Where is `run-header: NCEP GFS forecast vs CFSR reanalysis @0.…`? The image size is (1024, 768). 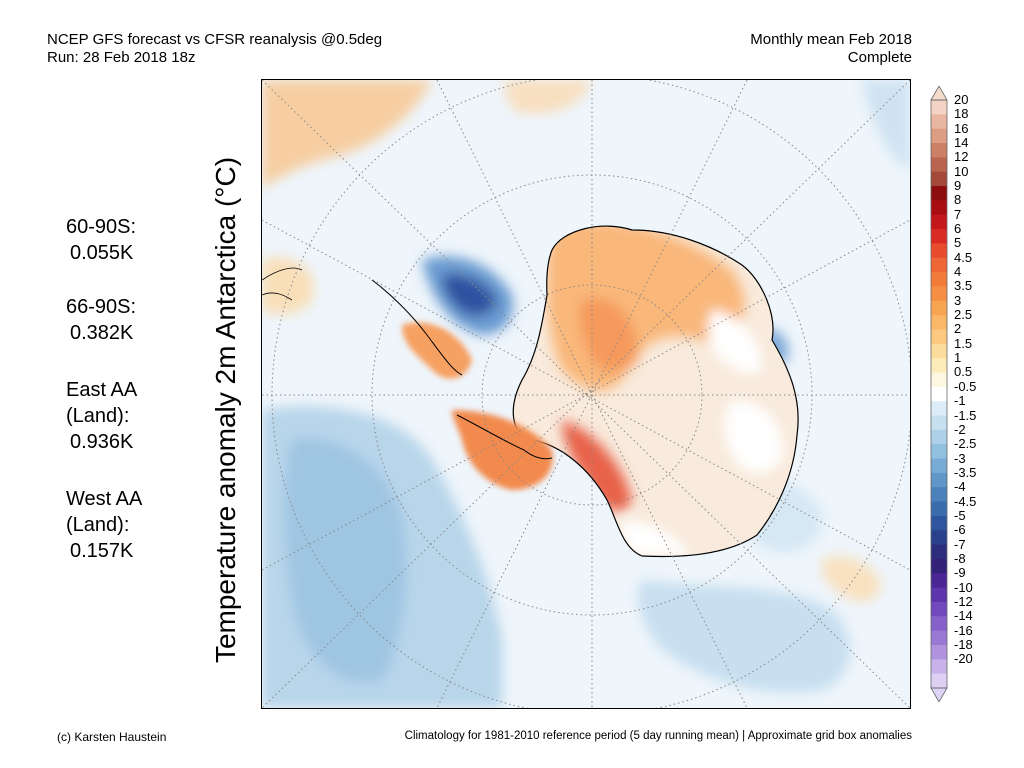 run-header: NCEP GFS forecast vs CFSR reanalysis @0.… is located at coordinates (214, 49).